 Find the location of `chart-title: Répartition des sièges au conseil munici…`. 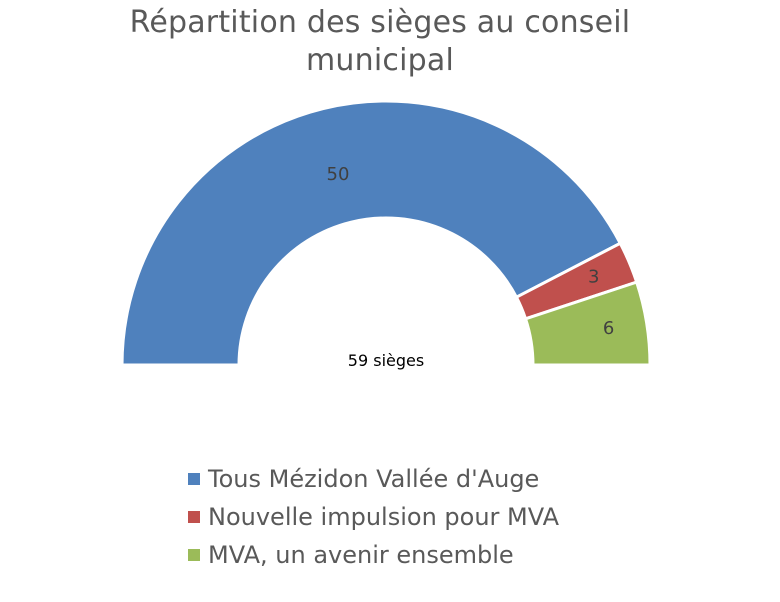

chart-title: Répartition des sièges au conseil munici… is located at coordinates (380, 41).